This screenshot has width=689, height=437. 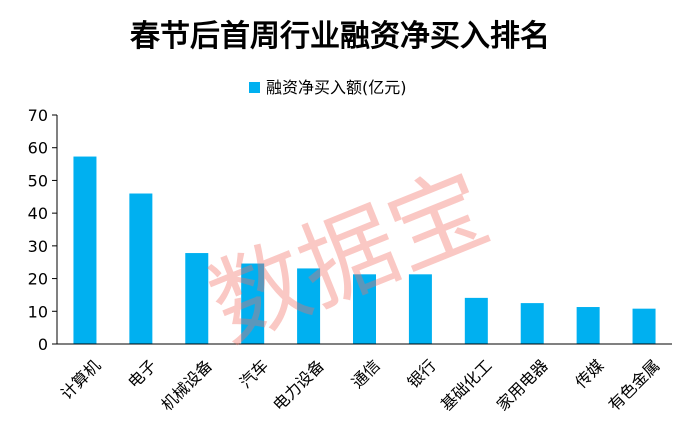 What do you see at coordinates (142, 374) in the screenshot?
I see `x-tick-label: 电子` at bounding box center [142, 374].